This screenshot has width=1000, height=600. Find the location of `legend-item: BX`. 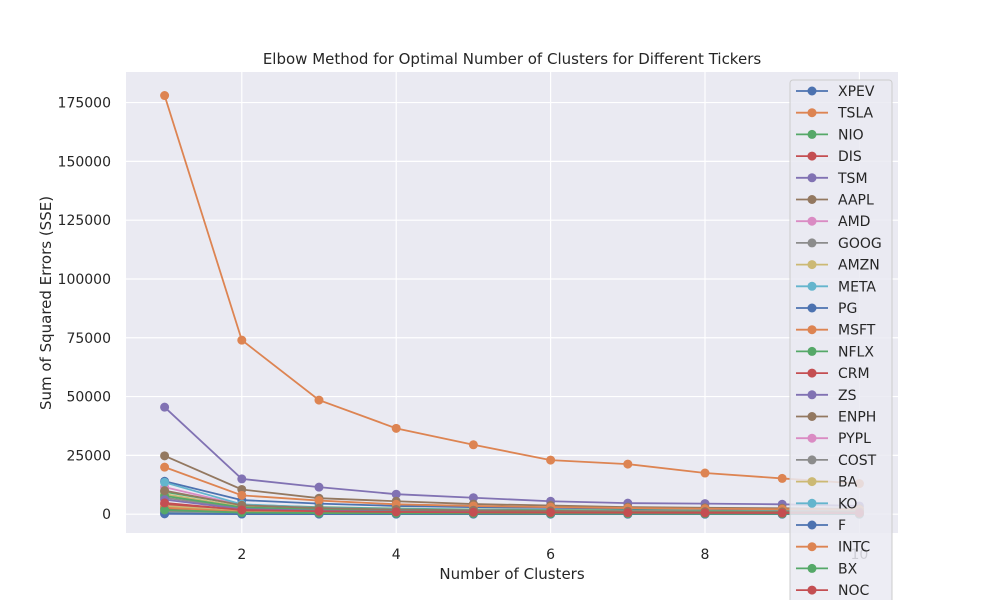

legend-item: BX is located at coordinates (827, 569).